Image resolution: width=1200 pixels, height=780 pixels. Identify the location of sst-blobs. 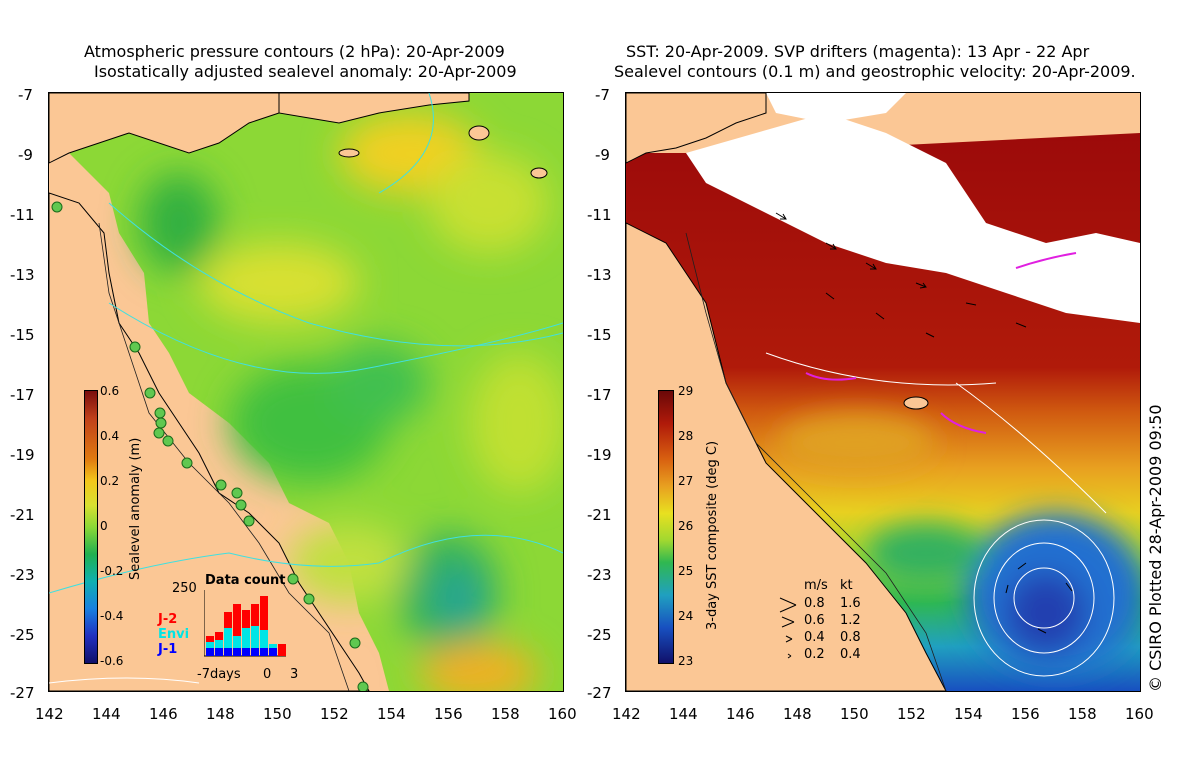
(958, 543).